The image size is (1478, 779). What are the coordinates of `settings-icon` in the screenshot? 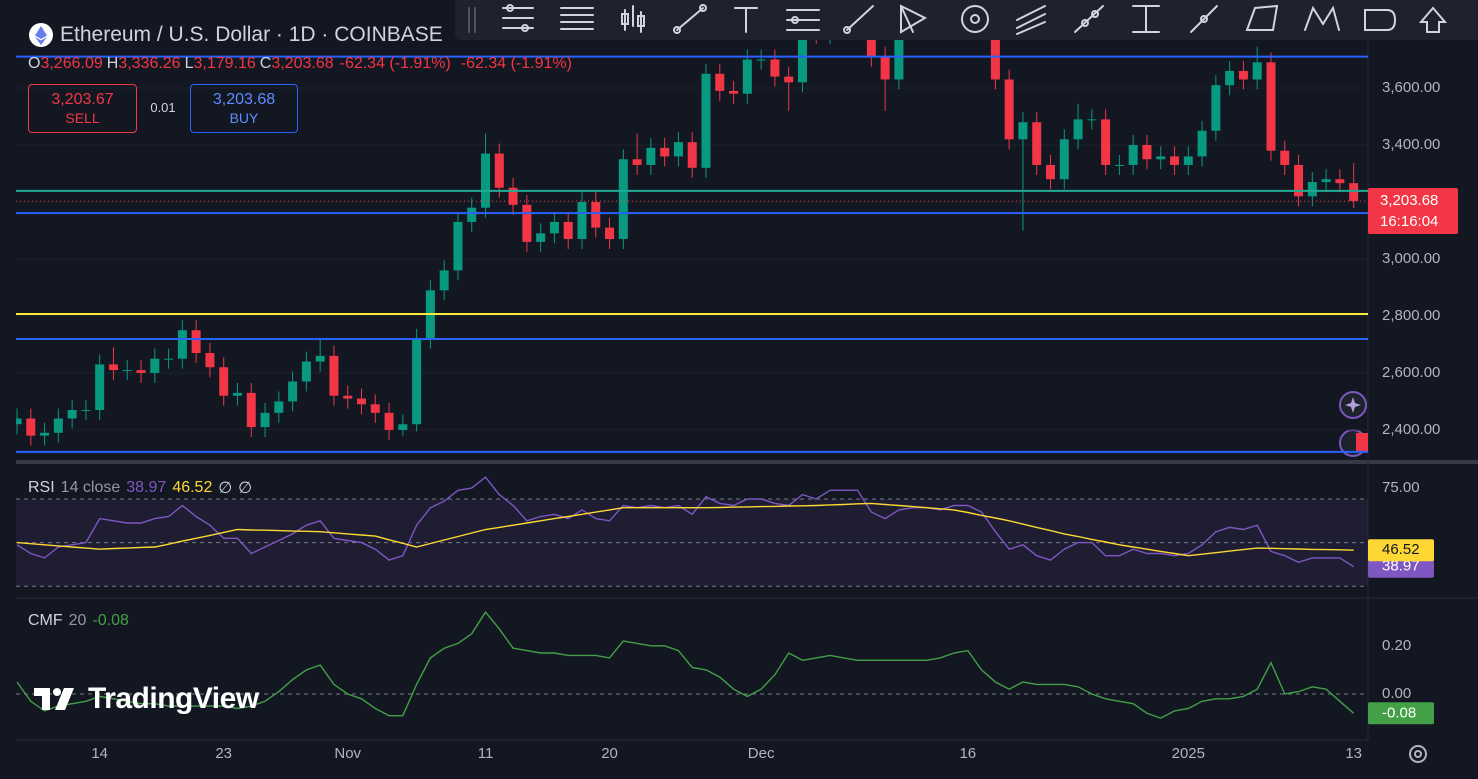 It's located at (1418, 754).